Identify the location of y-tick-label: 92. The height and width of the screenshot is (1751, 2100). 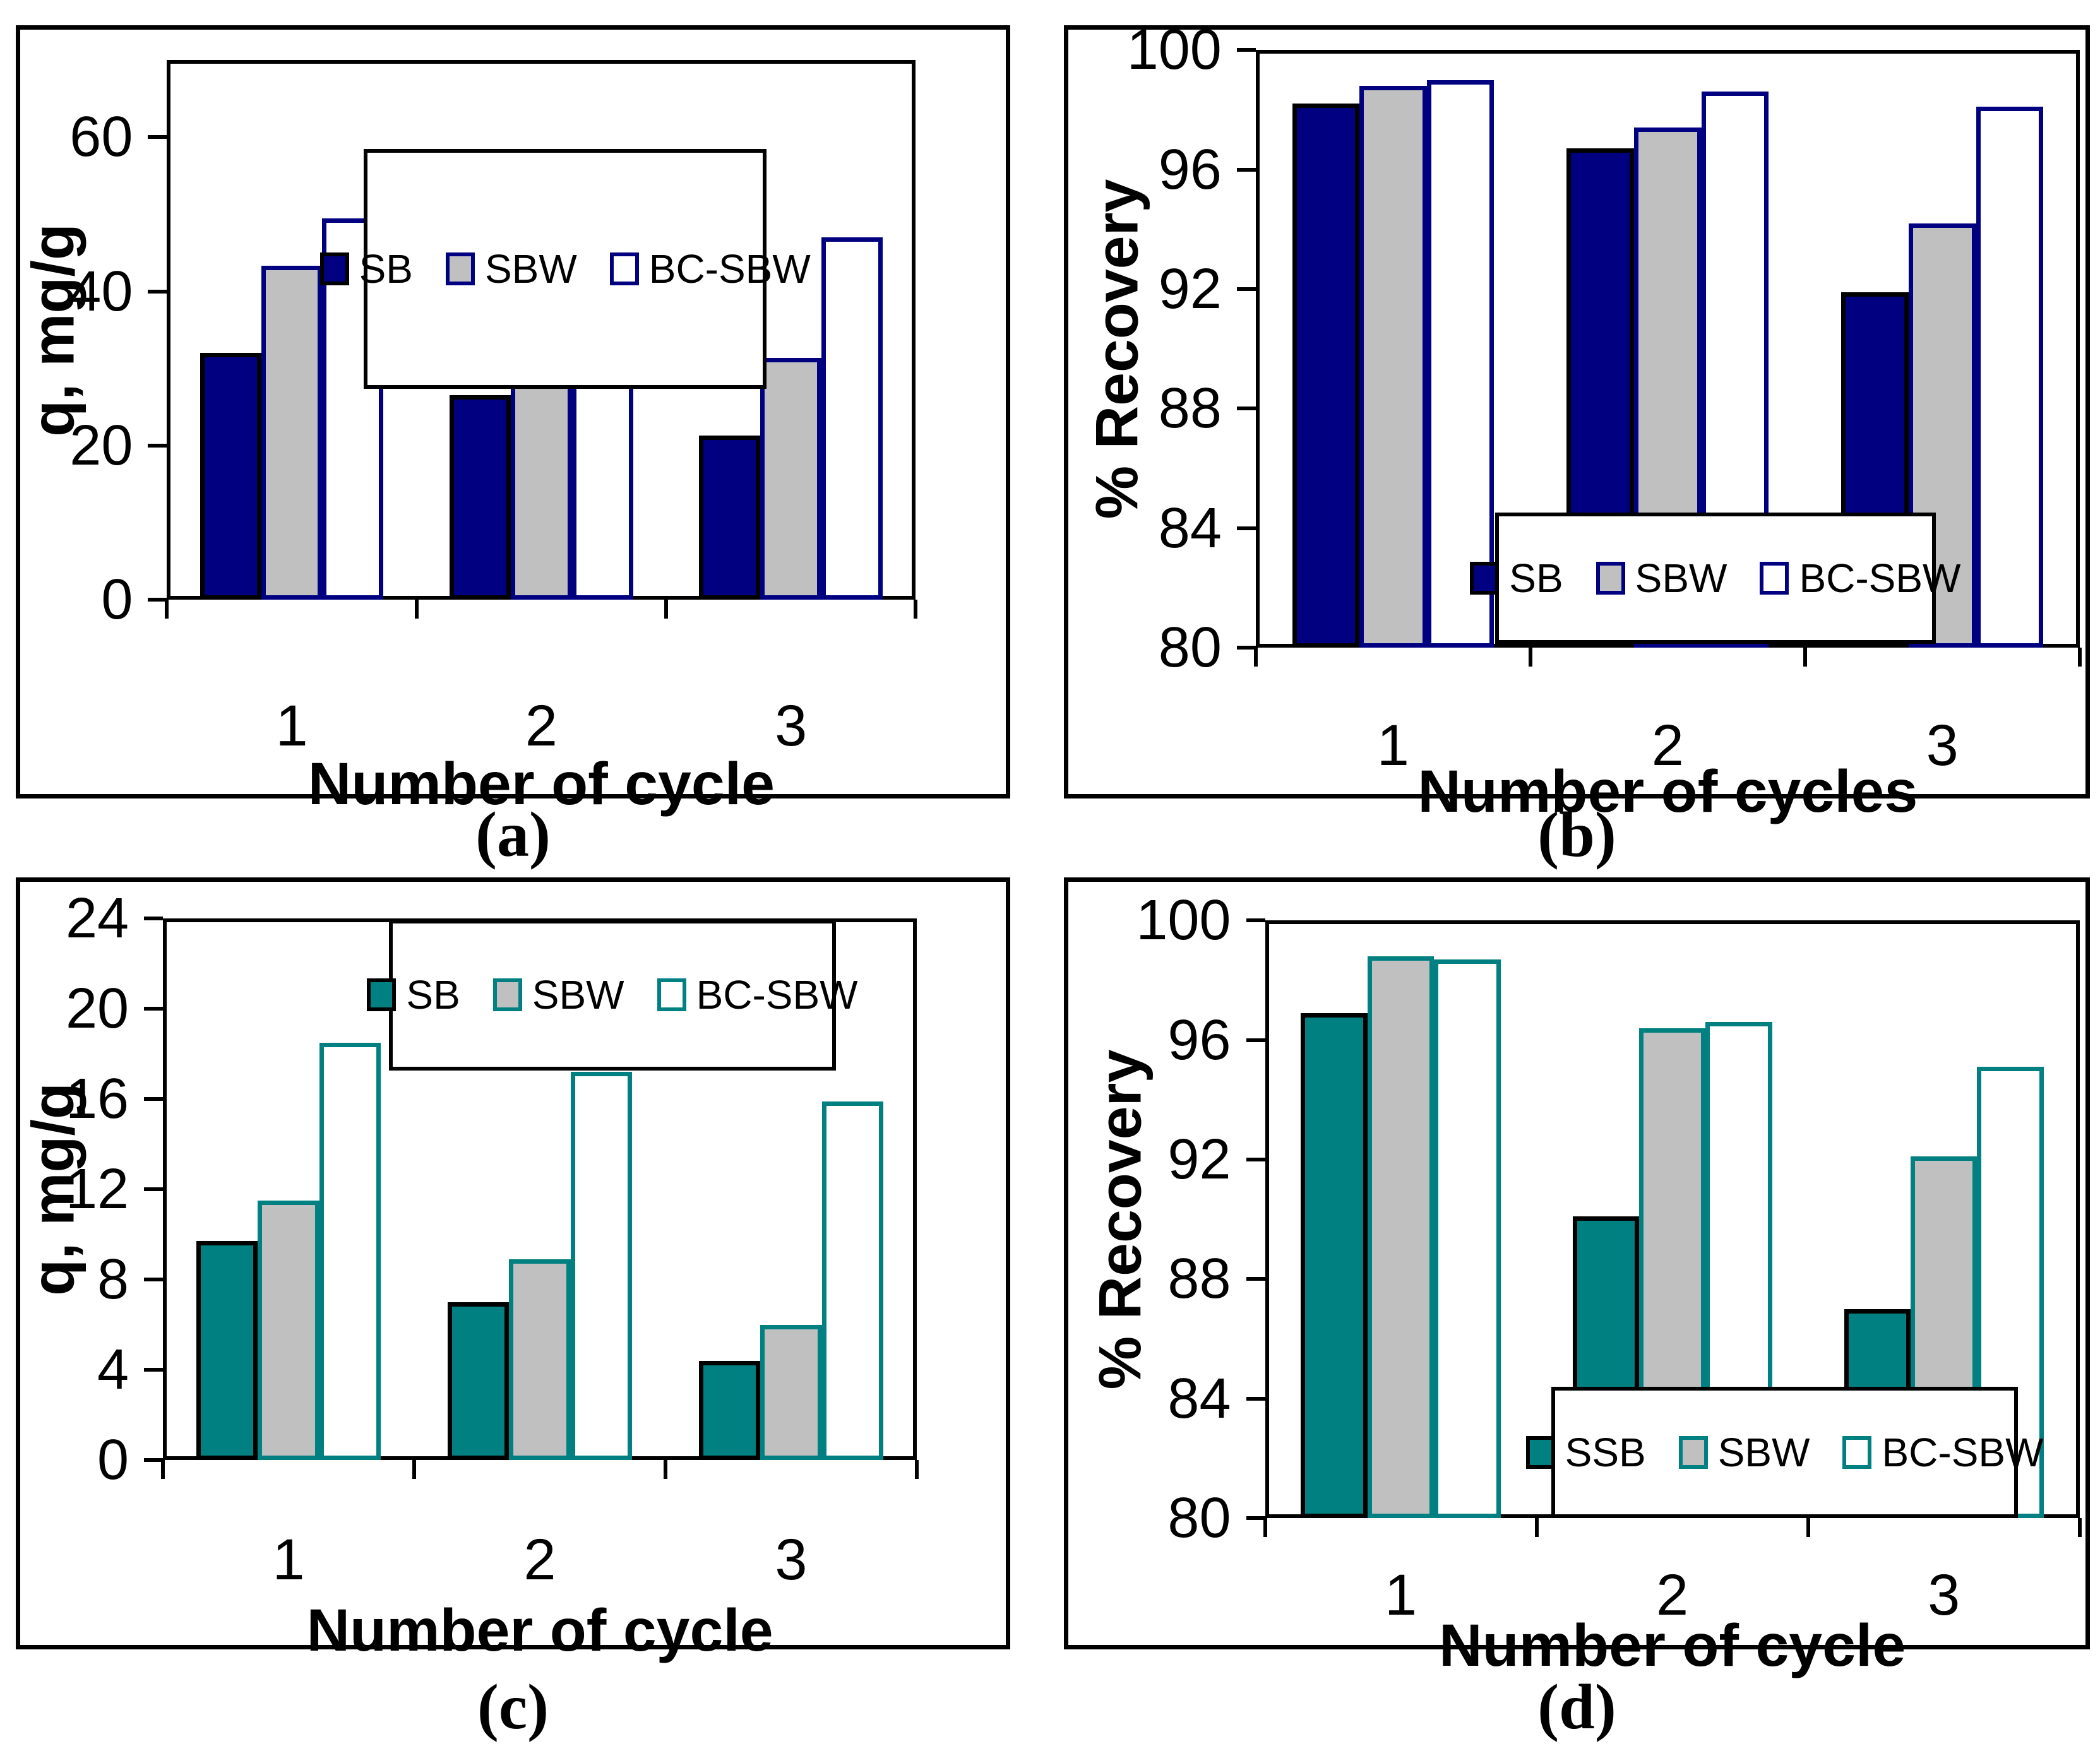
(1190, 289).